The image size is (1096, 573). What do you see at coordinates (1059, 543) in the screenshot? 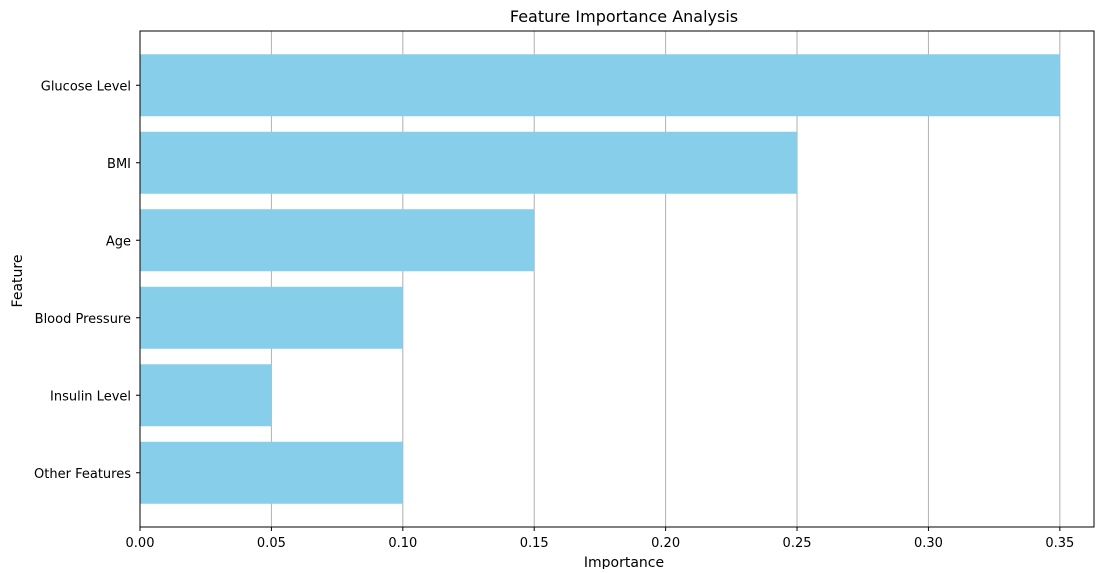
I see `x-tick-label: 0.35` at bounding box center [1059, 543].